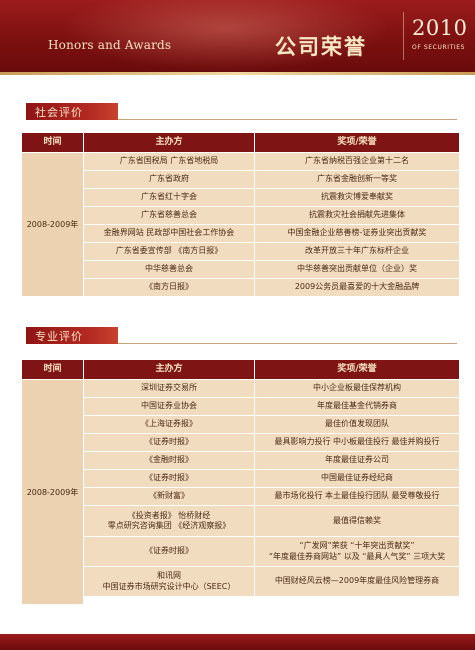 The width and height of the screenshot is (475, 650). I want to click on table-row: 广东省委宣传部 《南方日报》 改革开放三十年广东标杆企业, so click(240, 251).